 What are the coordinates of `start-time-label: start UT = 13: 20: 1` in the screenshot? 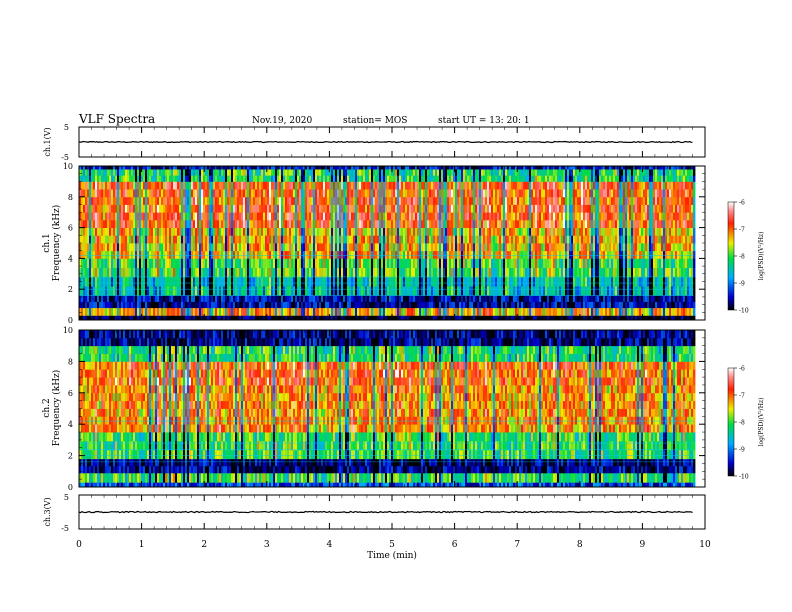 It's located at (484, 121).